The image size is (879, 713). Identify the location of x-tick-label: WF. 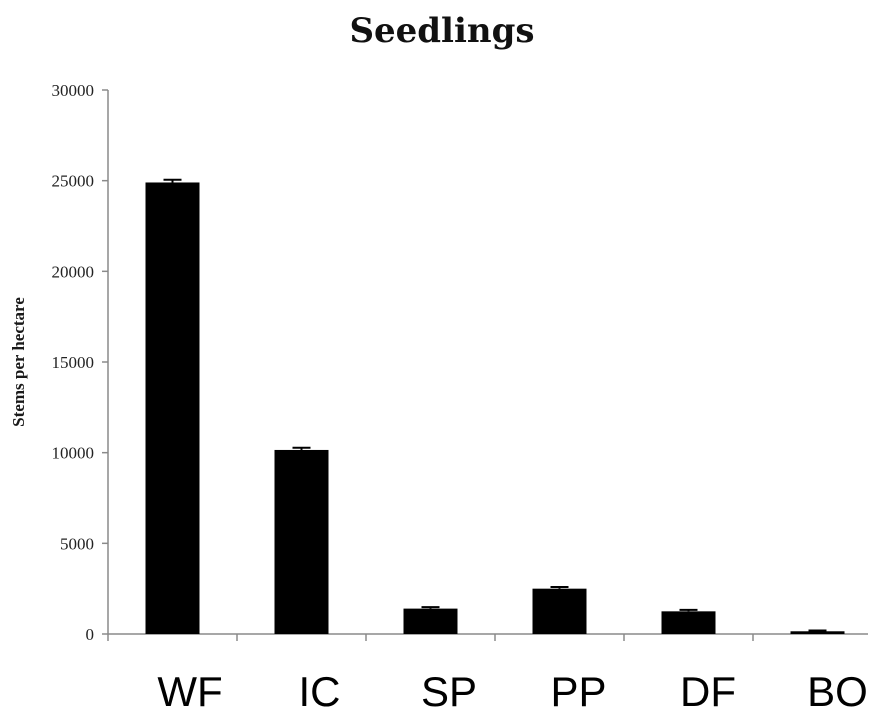
(189, 690).